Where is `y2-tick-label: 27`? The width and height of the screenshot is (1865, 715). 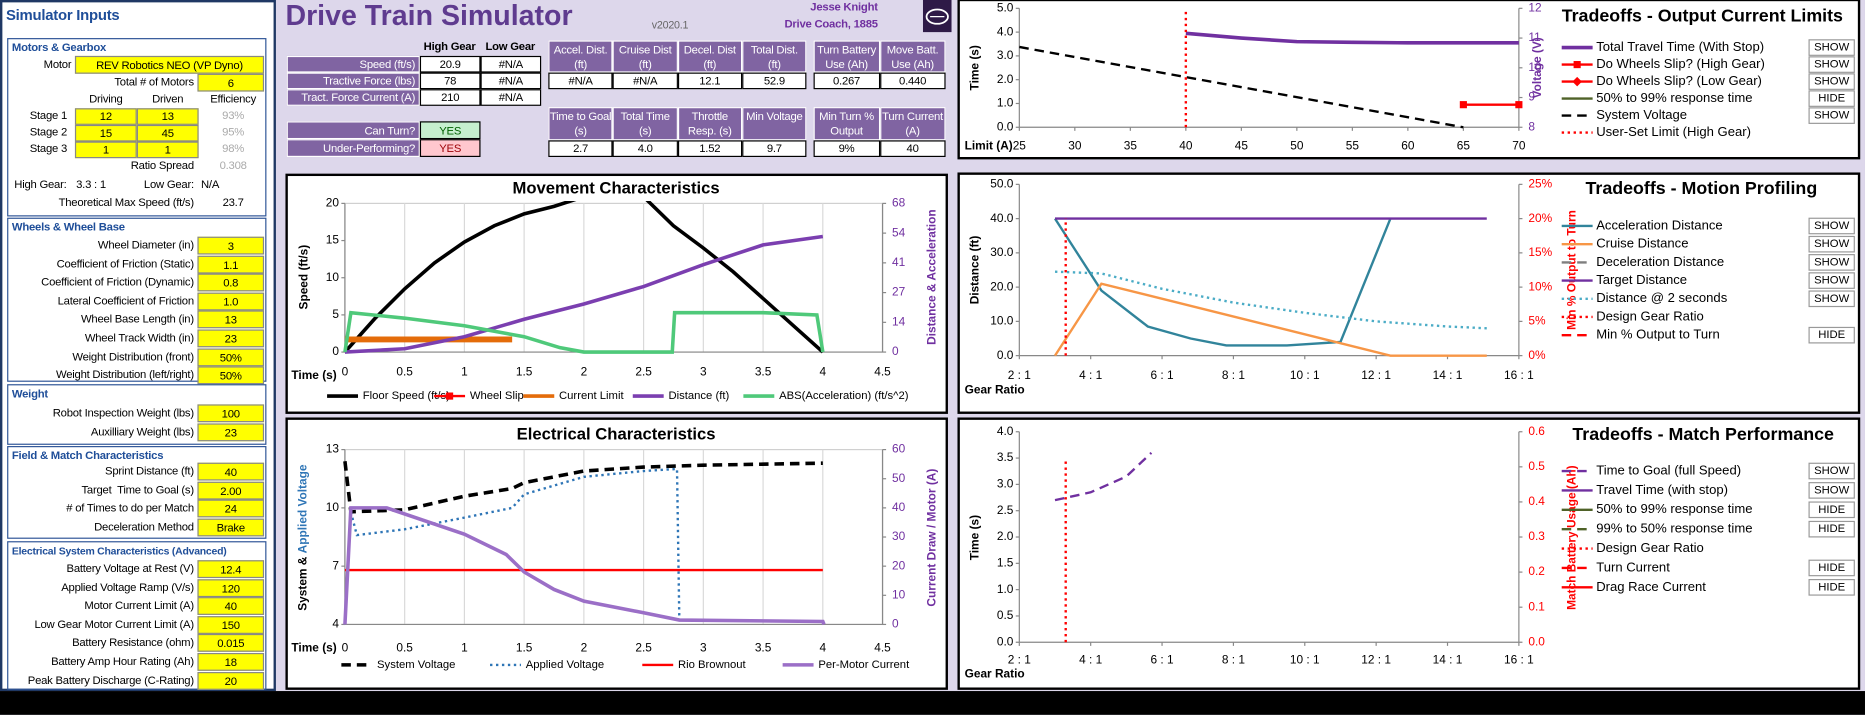 y2-tick-label: 27 is located at coordinates (898, 292).